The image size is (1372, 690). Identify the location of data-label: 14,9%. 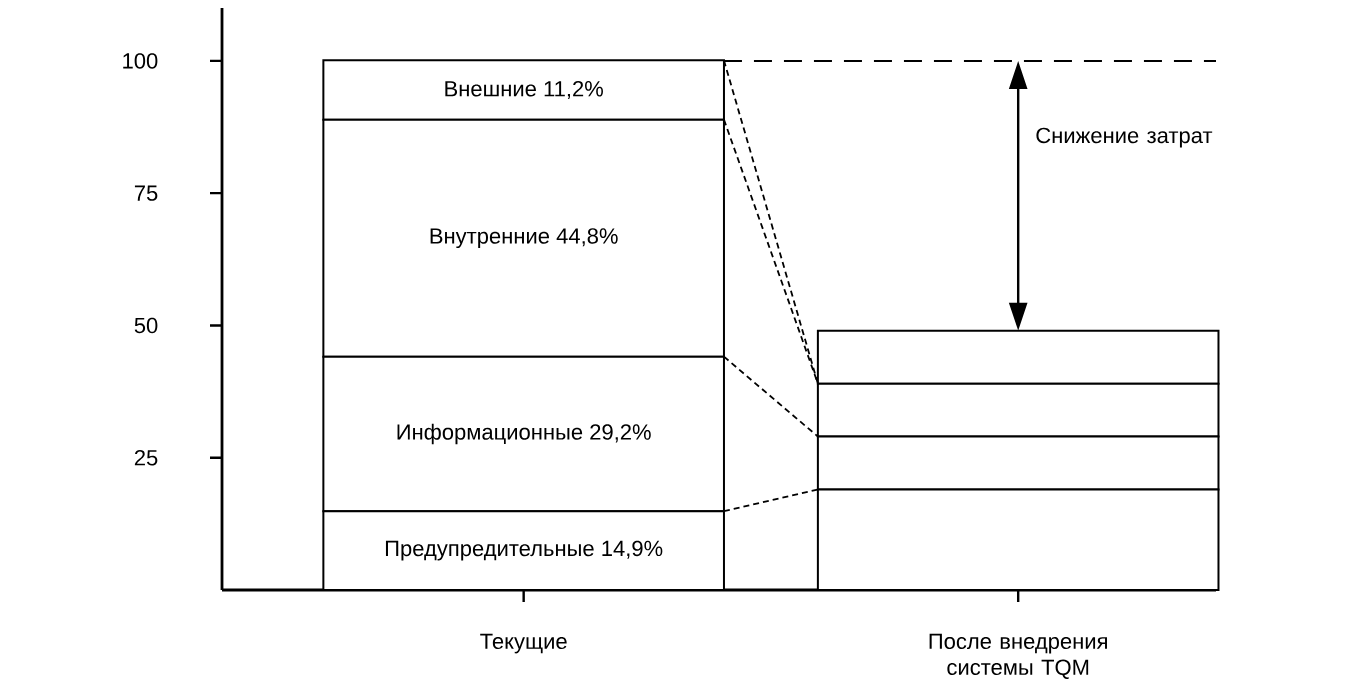
(632, 549).